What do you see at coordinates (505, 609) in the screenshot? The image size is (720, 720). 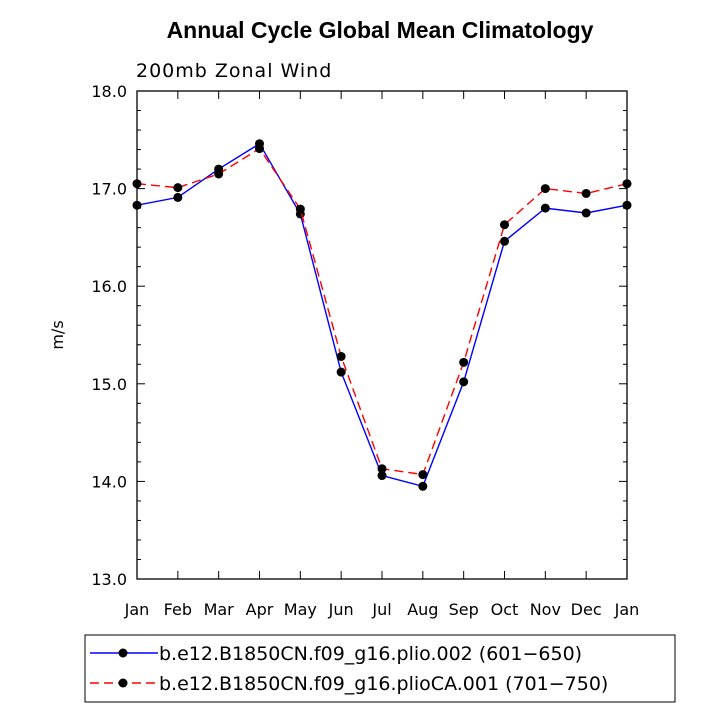 I see `x-tick-label: Oct` at bounding box center [505, 609].